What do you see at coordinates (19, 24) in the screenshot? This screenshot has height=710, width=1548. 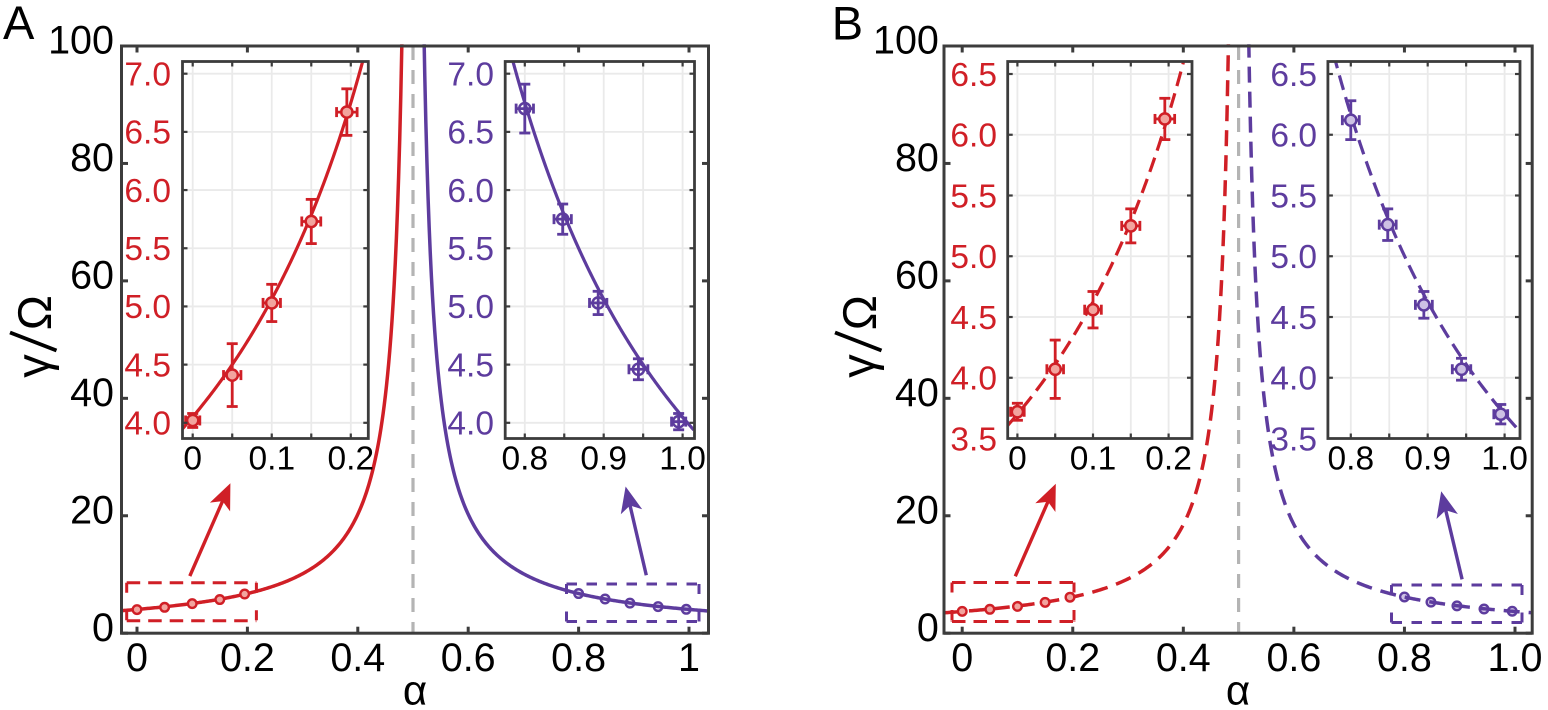 I see `svg-text: A` at bounding box center [19, 24].